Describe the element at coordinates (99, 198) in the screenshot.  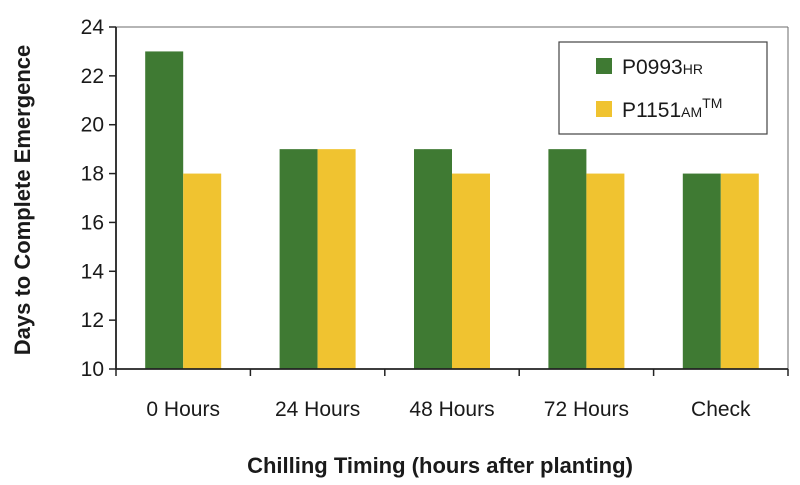
I see `y-axis: 10 12 14 16 18 20 22 24` at that location.